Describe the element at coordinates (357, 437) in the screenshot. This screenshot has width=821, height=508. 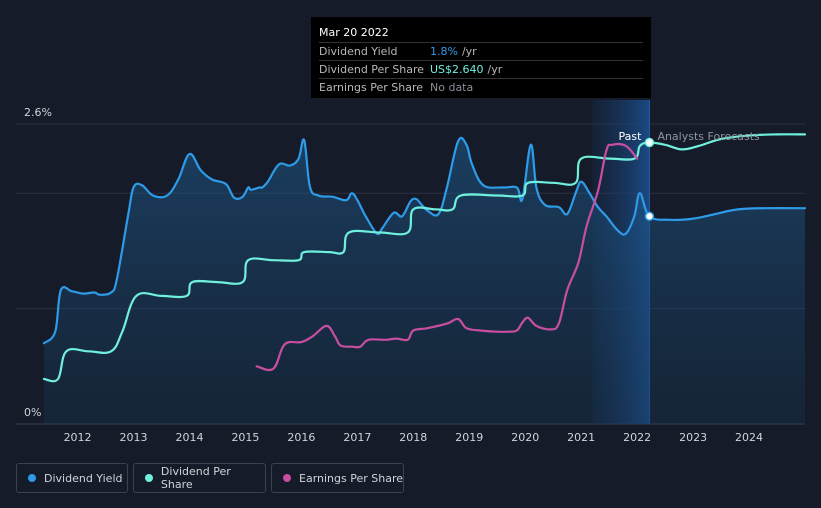
I see `x-tick-label: 2017` at that location.